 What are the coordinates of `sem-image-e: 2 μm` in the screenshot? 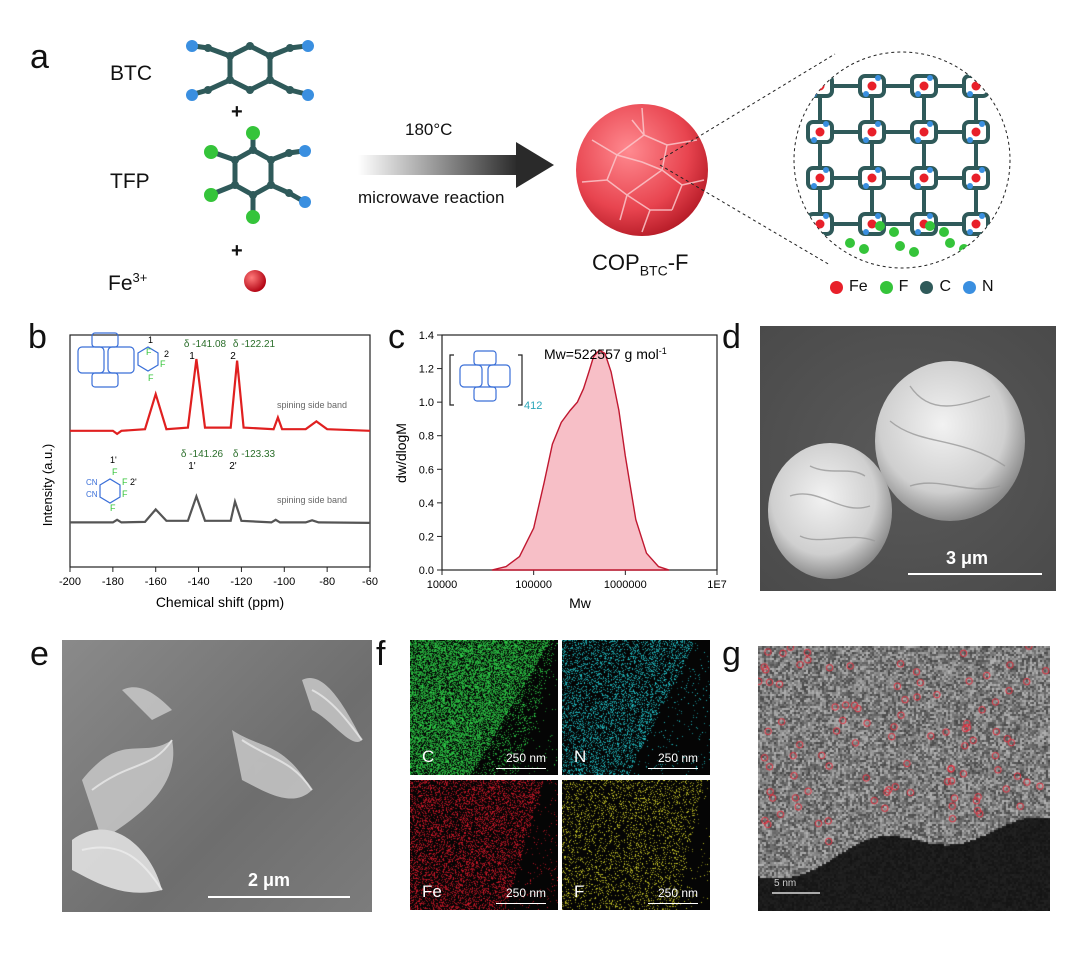 It's located at (217, 776).